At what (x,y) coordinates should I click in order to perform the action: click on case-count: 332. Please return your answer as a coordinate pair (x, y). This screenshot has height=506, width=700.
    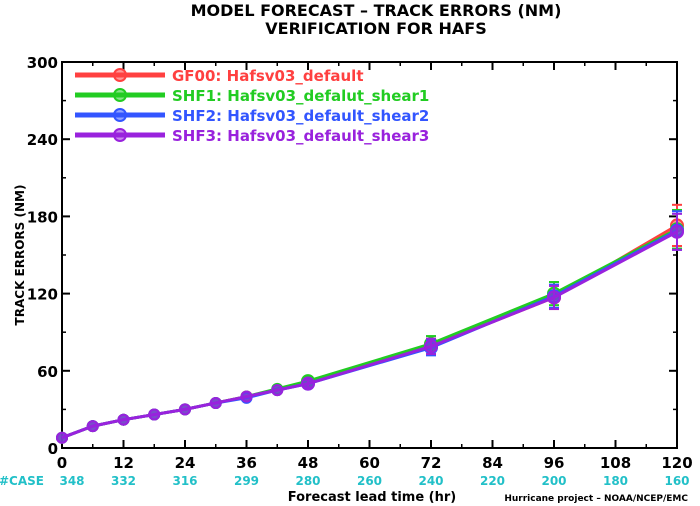
    Looking at the image, I should click on (123, 481).